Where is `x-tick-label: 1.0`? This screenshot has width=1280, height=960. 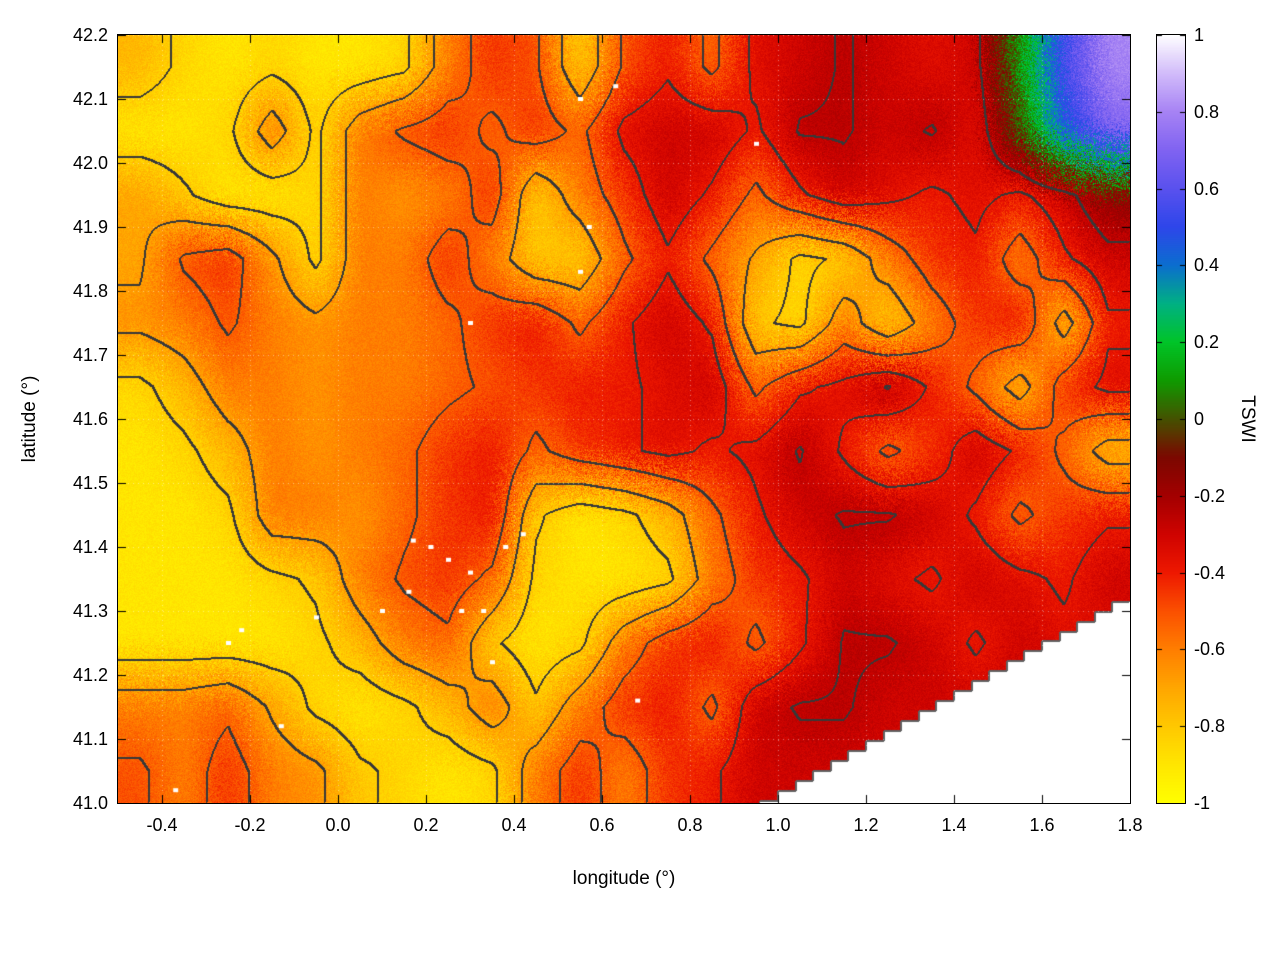 x-tick-label: 1.0 is located at coordinates (778, 825).